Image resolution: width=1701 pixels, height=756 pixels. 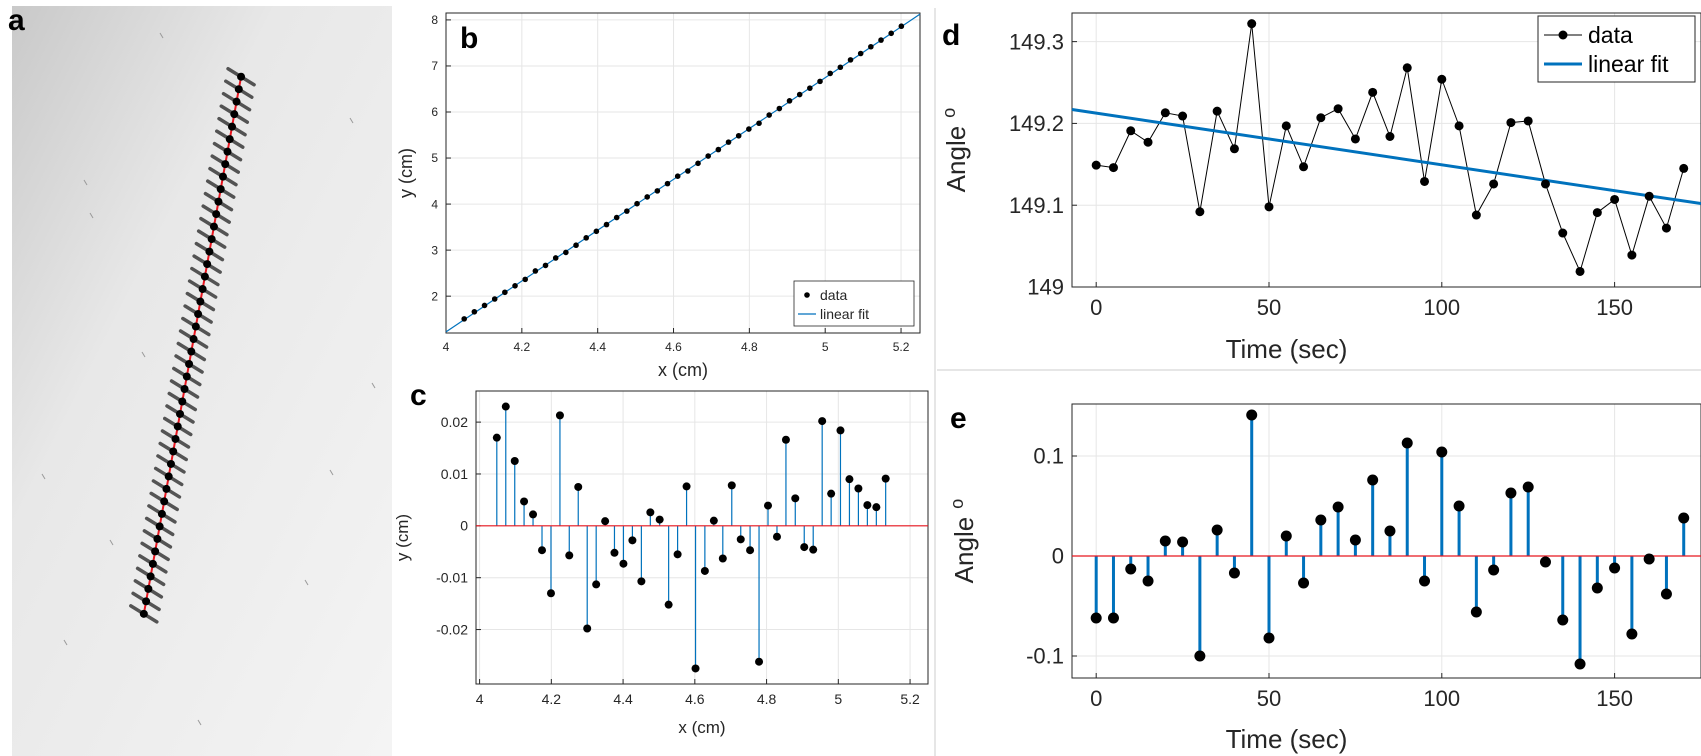 What do you see at coordinates (767, 699) in the screenshot?
I see `x-tick-label: 4.8` at bounding box center [767, 699].